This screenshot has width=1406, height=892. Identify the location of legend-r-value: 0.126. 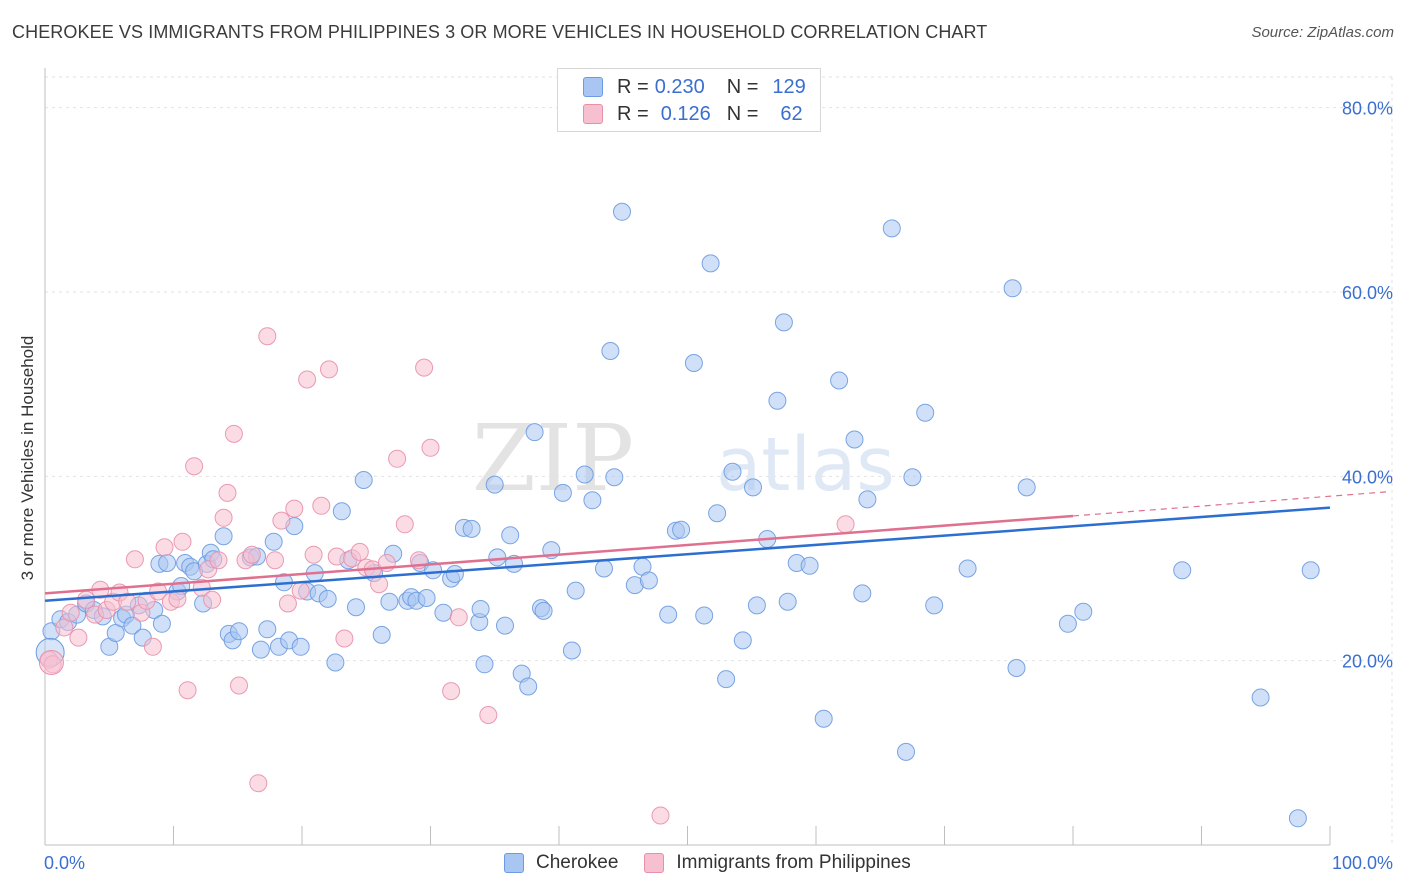
(685, 113).